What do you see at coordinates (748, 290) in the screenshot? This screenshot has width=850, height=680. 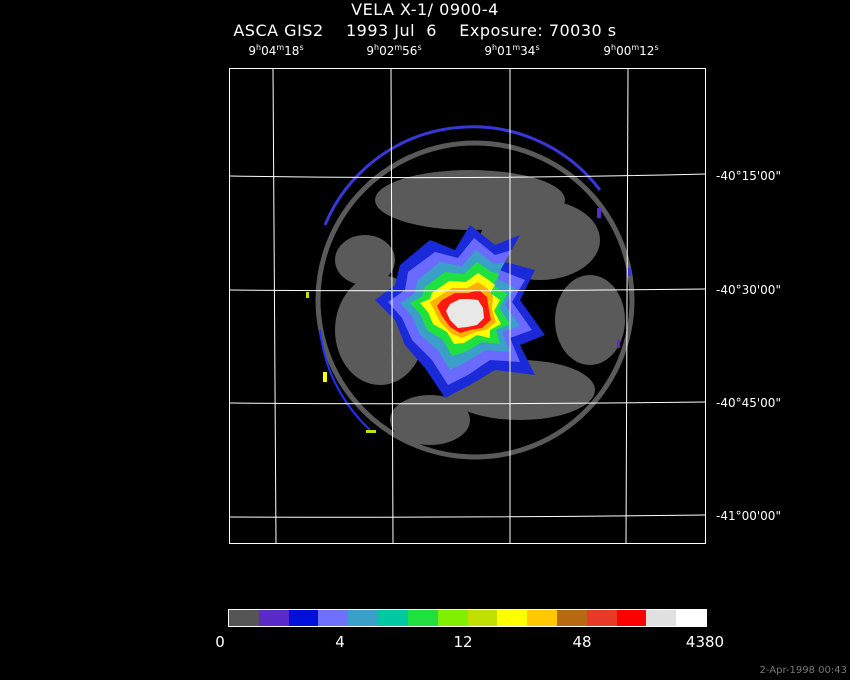 I see `dec-tick-label: -40°30'00"` at bounding box center [748, 290].